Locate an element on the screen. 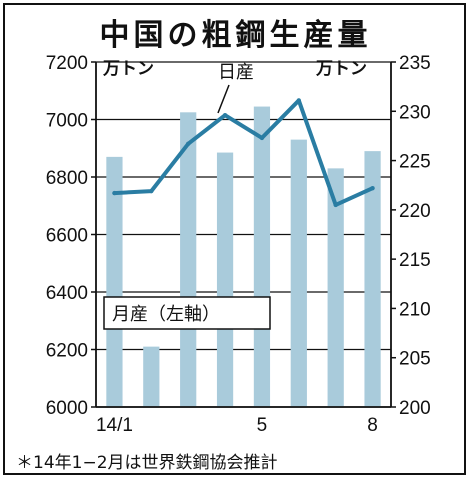 The width and height of the screenshot is (471, 480). right-axis-tick-label: 210 is located at coordinates (415, 309).